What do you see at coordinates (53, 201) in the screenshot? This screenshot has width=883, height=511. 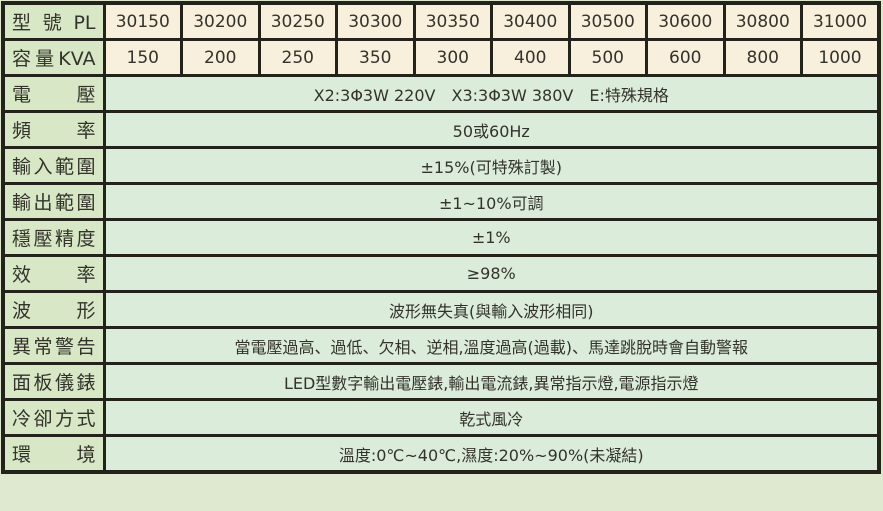 I see `row-label-output-range: 輸出範圍` at bounding box center [53, 201].